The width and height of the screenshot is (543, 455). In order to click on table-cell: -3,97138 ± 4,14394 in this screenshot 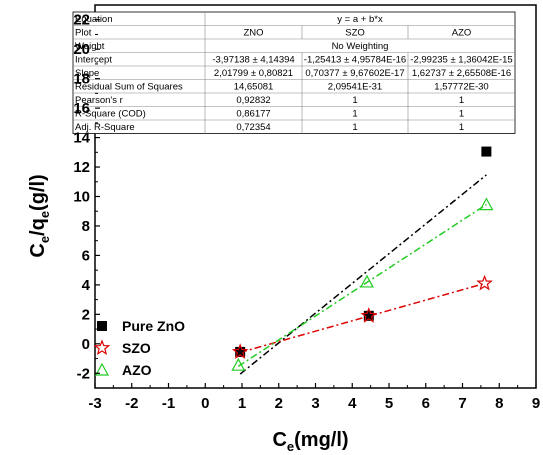, I will do `click(253, 60)`.